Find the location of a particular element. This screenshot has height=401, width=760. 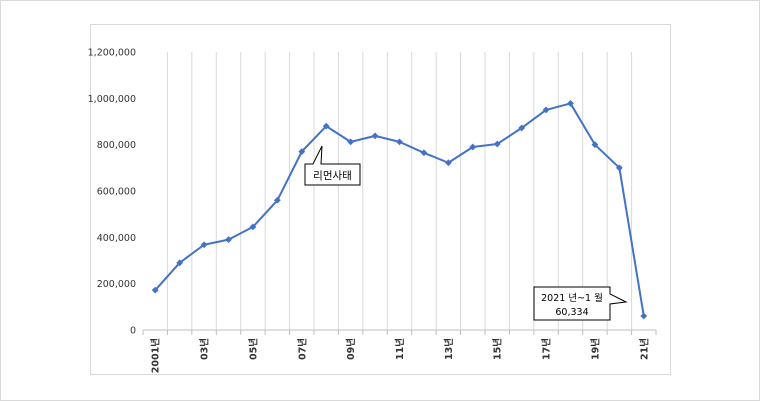

latest-value-callout-value: 60,334 is located at coordinates (571, 312).